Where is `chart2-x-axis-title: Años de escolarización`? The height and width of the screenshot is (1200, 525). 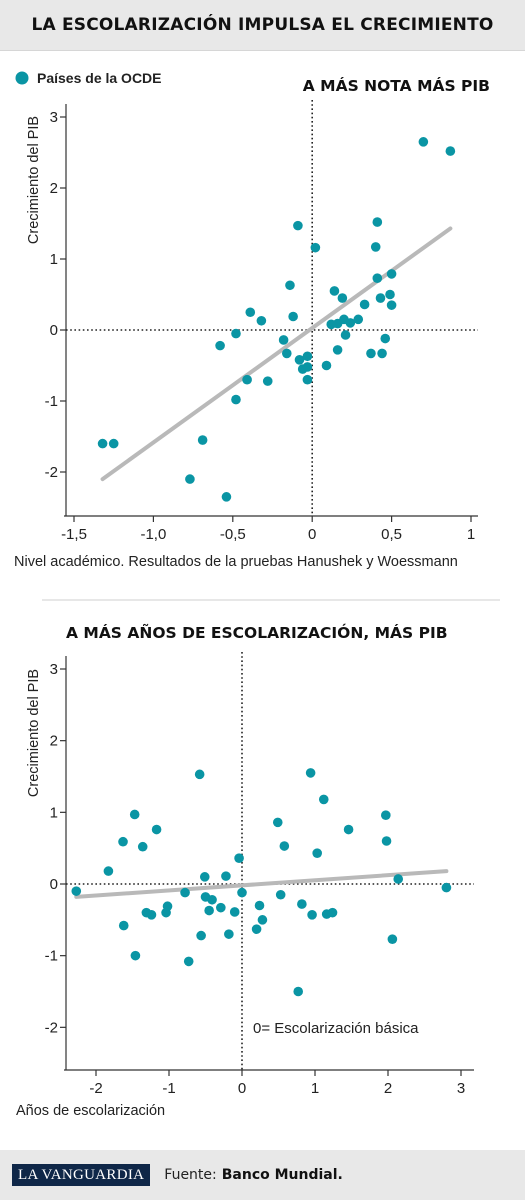 chart2-x-axis-title: Años de escolarización is located at coordinates (90, 1111).